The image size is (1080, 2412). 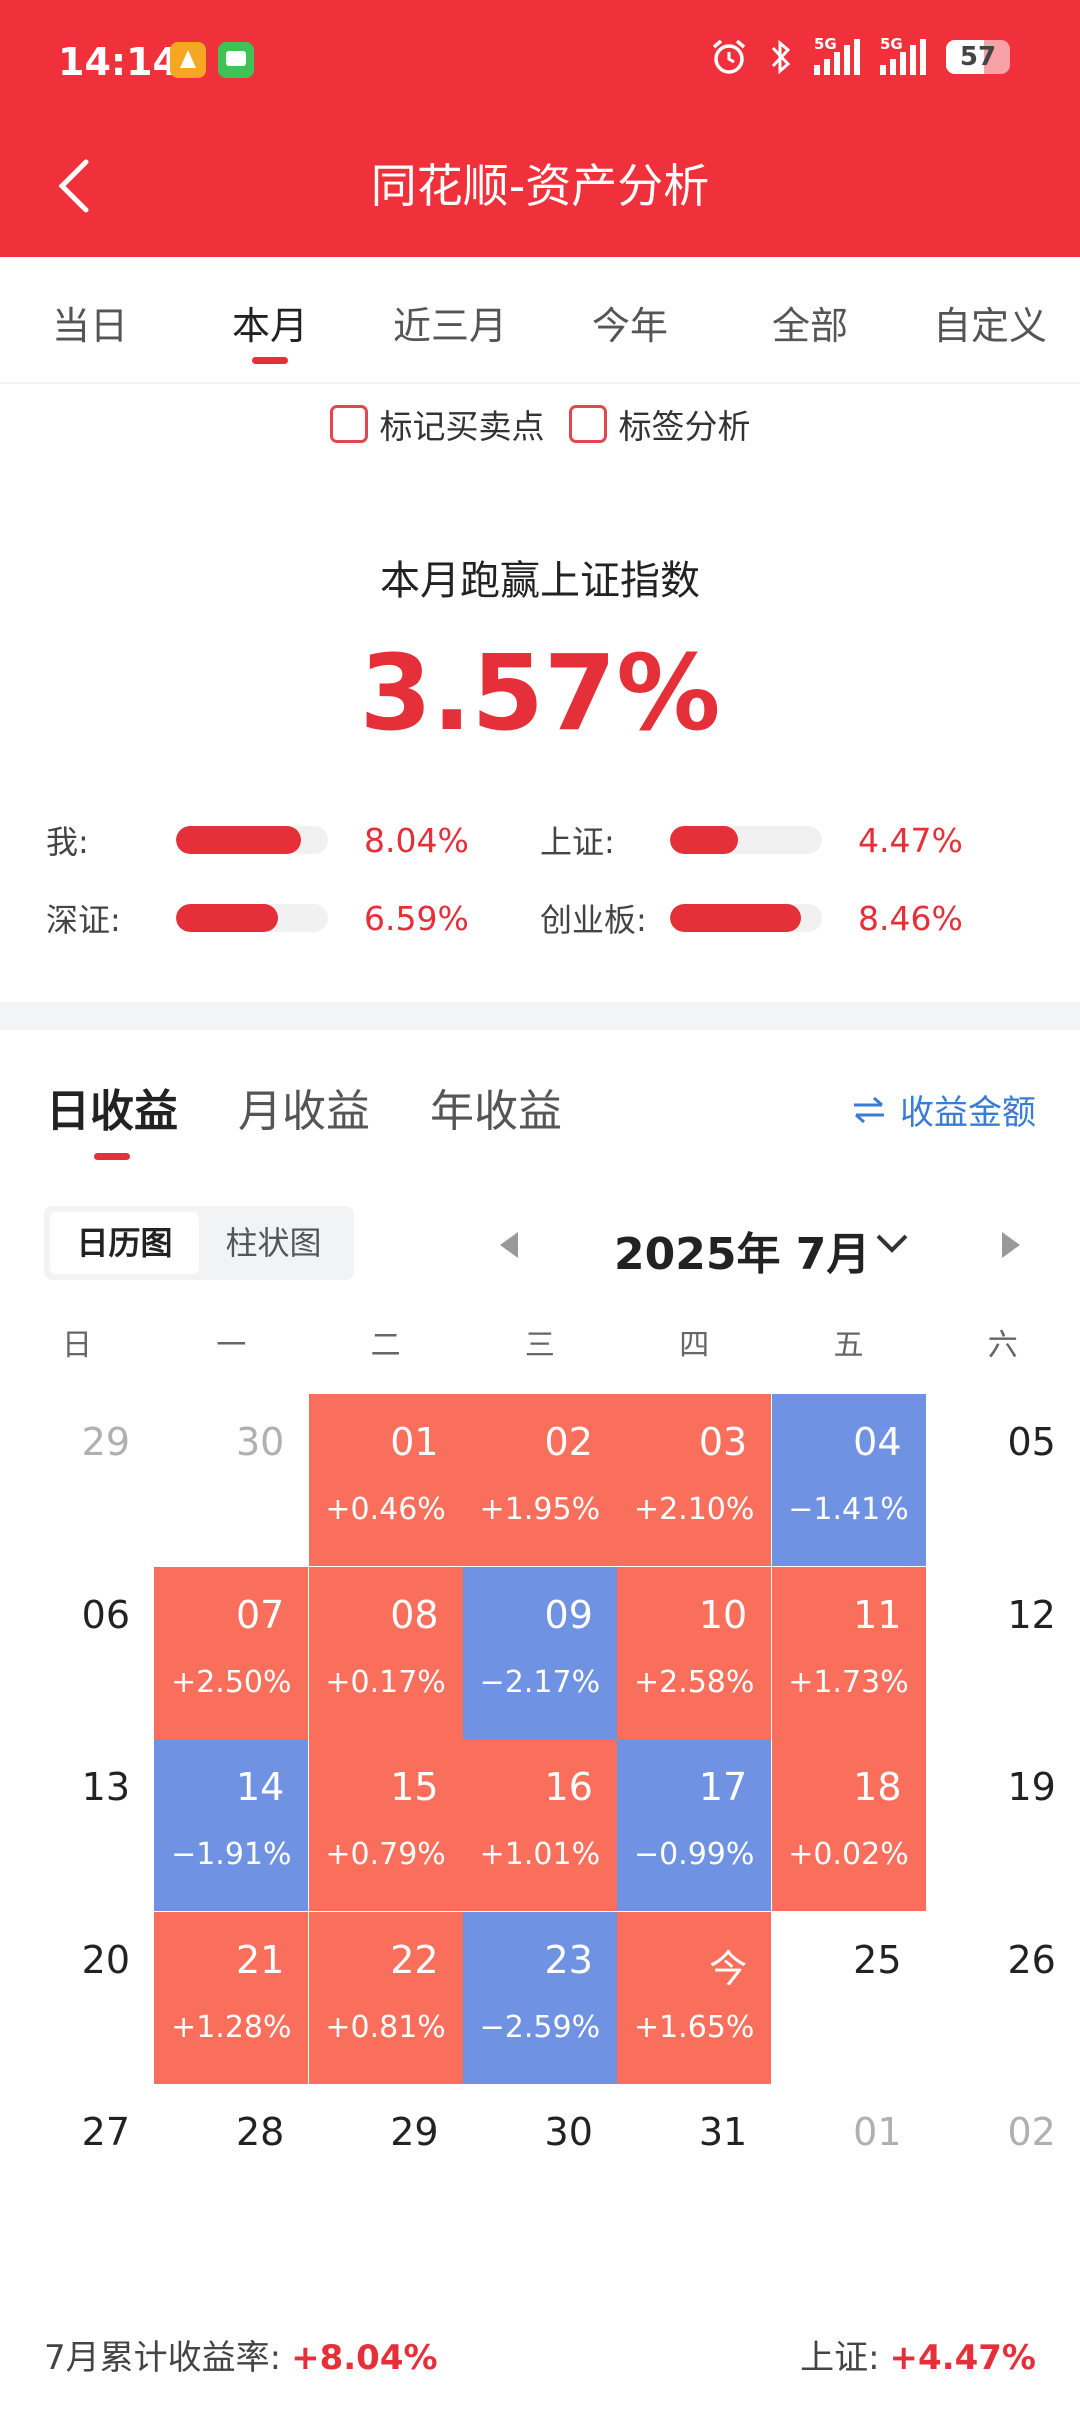 What do you see at coordinates (694, 1682) in the screenshot?
I see `calendar-day-return: +2.58%` at bounding box center [694, 1682].